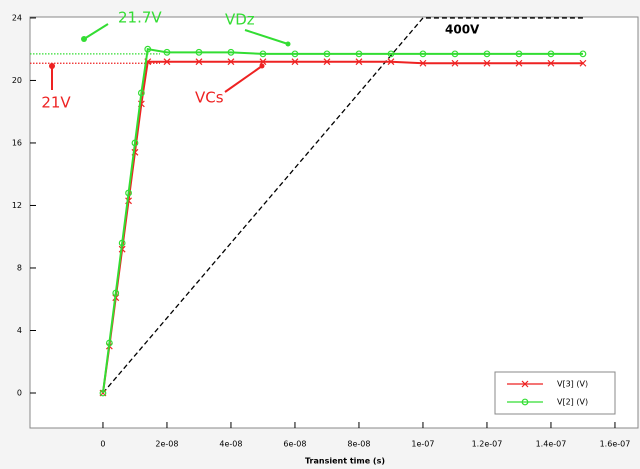 This screenshot has height=469, width=640. What do you see at coordinates (17, 80) in the screenshot?
I see `y-tick-label: 20` at bounding box center [17, 80].